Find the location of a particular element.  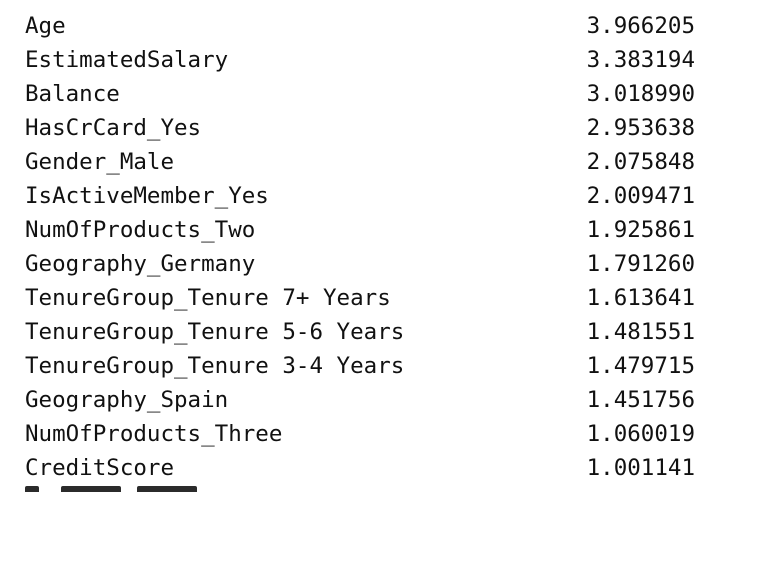

feature-value: 1.791260 is located at coordinates (640, 264).